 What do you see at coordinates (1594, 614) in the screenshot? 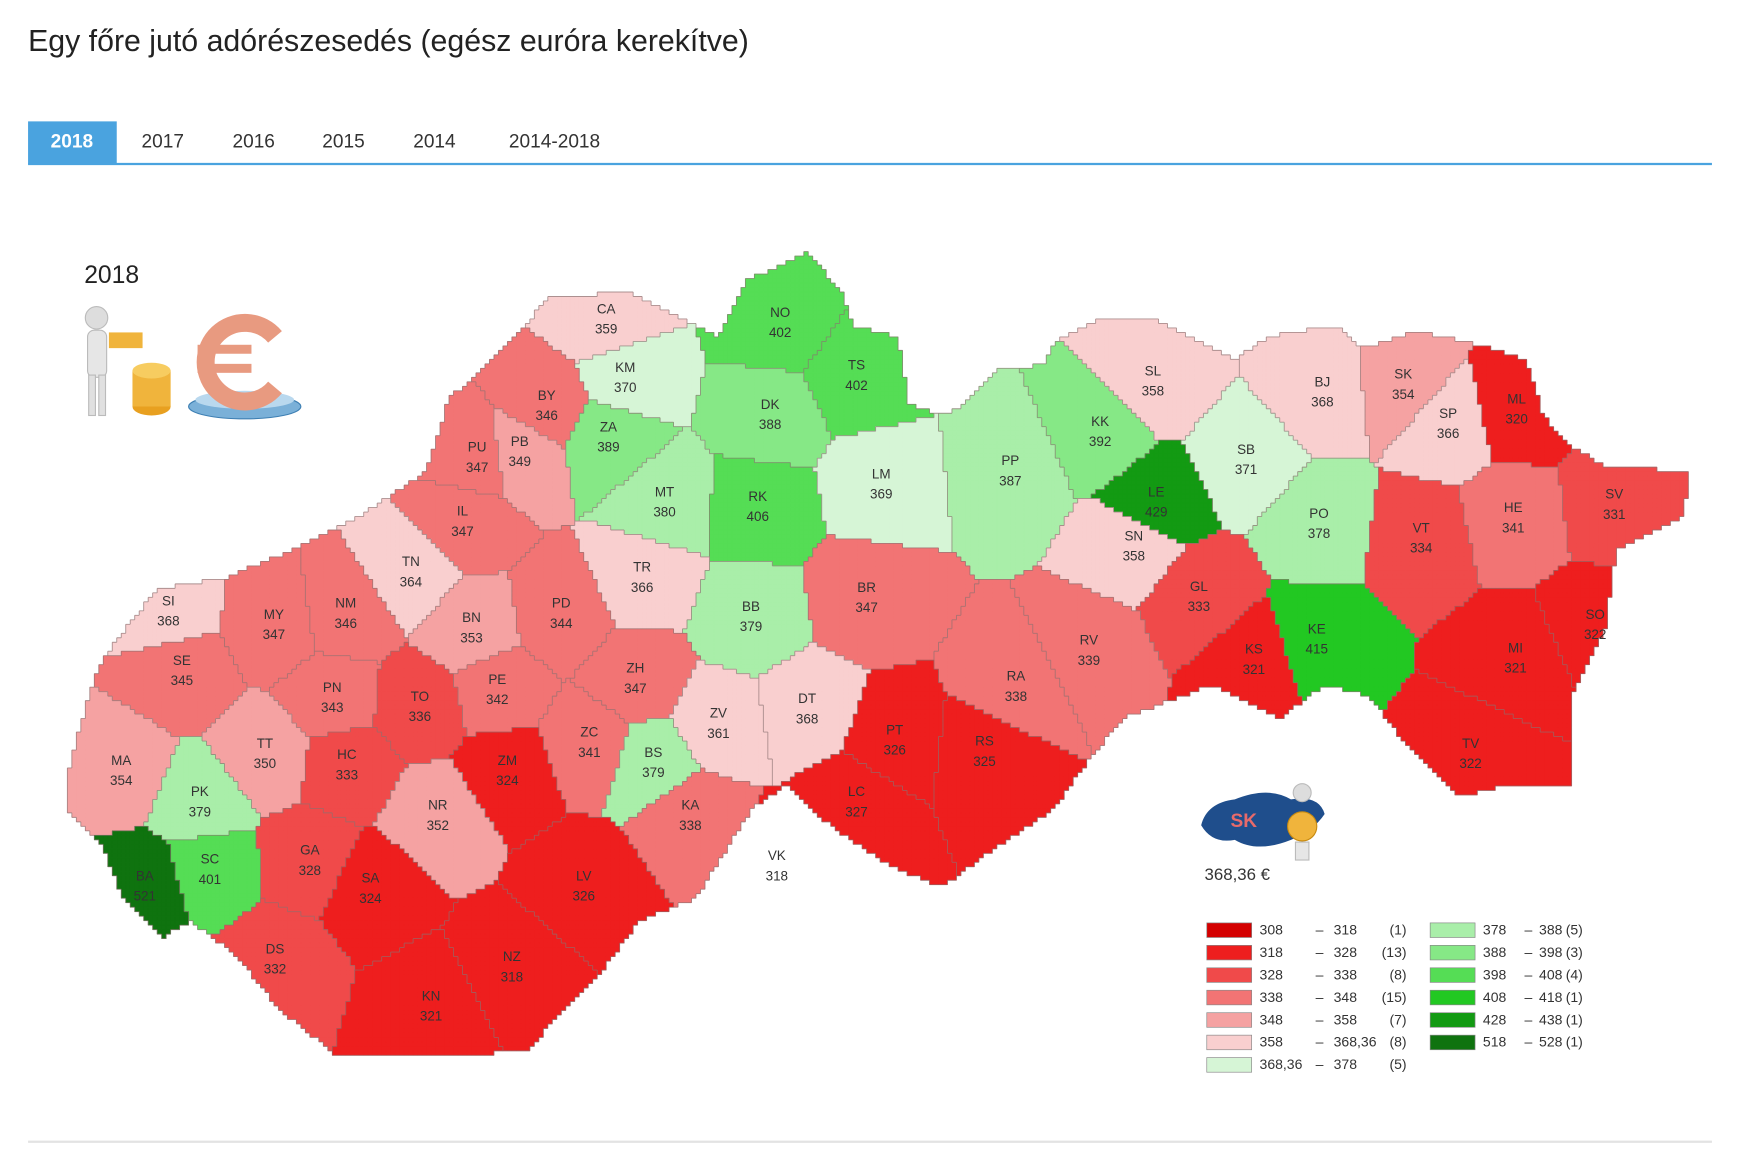
I see `district-code: SO` at bounding box center [1594, 614].